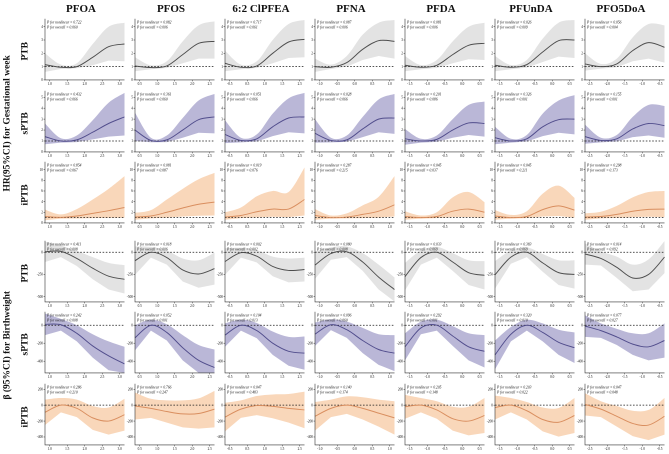 The width and height of the screenshot is (669, 454). What do you see at coordinates (424, 244) in the screenshot?
I see `p-nonlinear-annotation: P for nonlinear = 0.033` at bounding box center [424, 244].